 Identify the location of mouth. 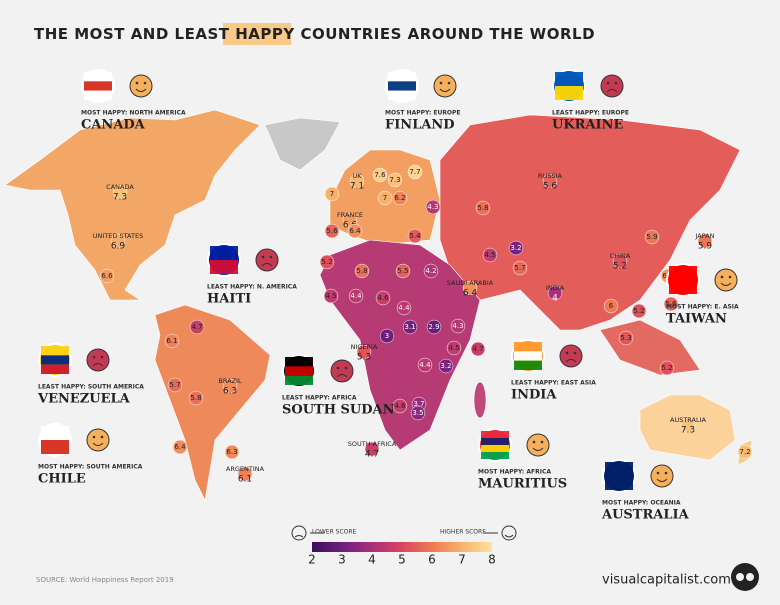
(726, 284).